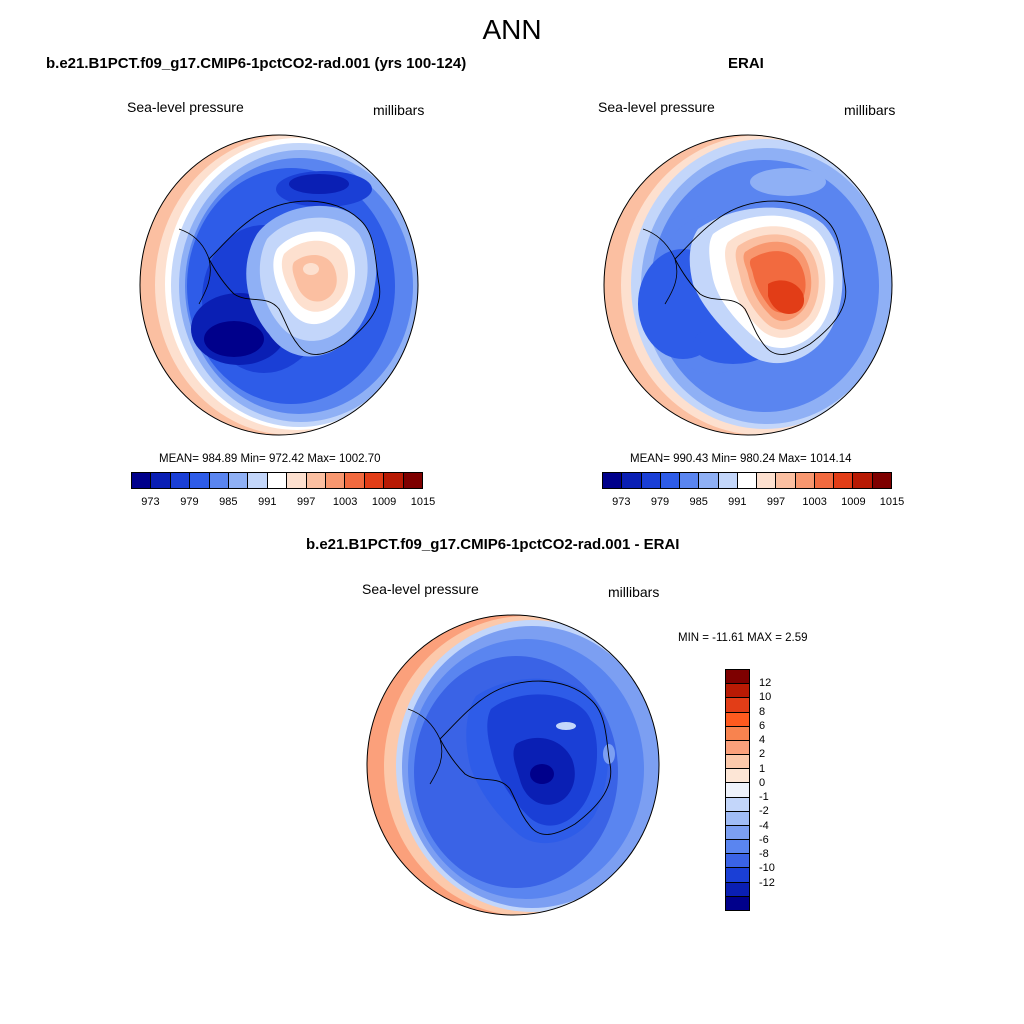  What do you see at coordinates (399, 110) in the screenshot?
I see `model-units-label: millibars` at bounding box center [399, 110].